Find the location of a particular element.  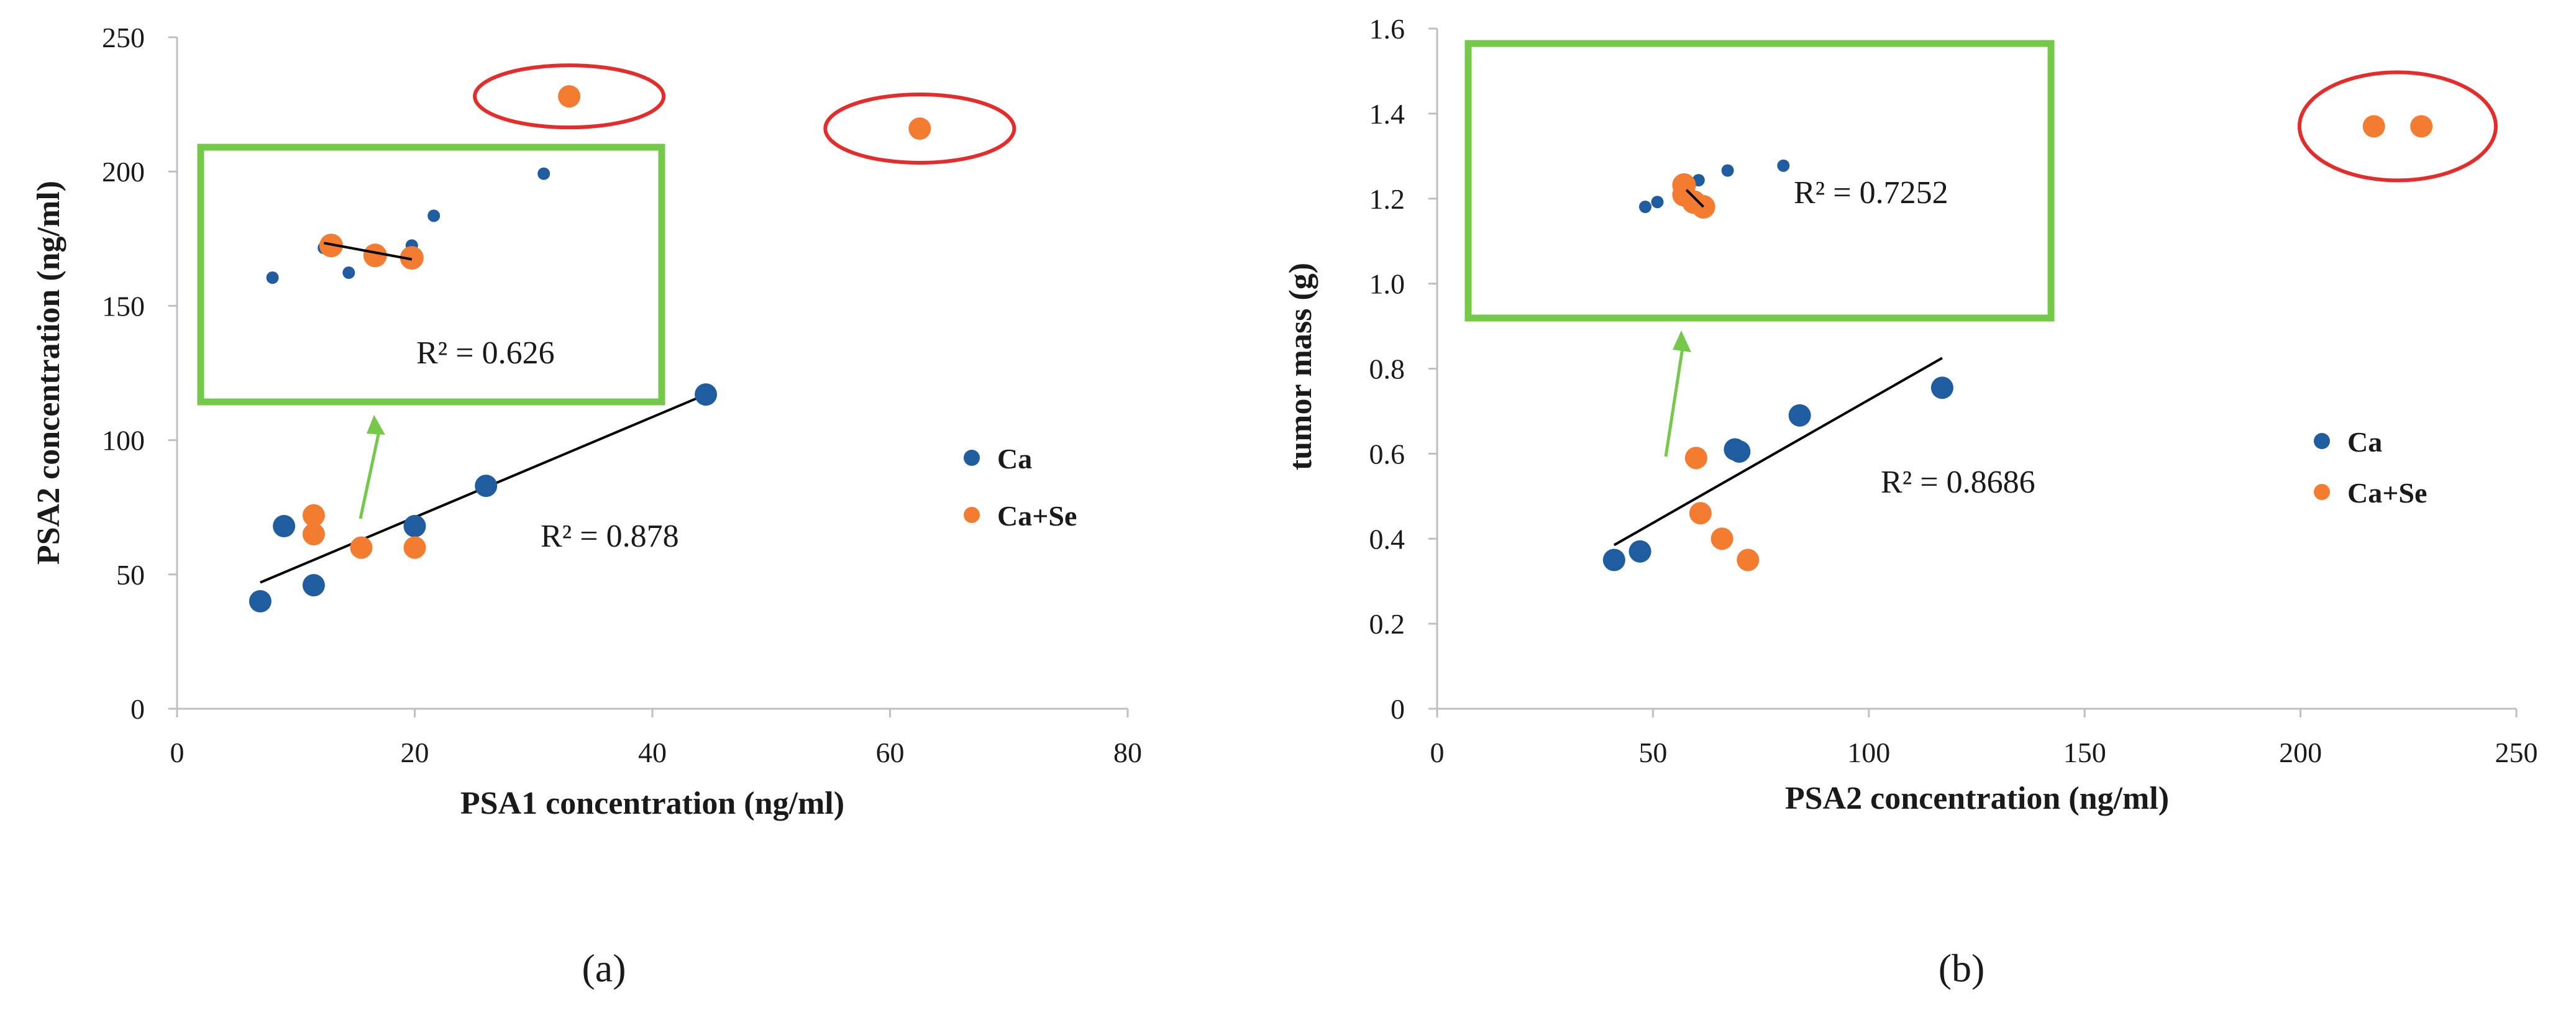

panel-a-legend-ca-label: Ca is located at coordinates (1014, 459).